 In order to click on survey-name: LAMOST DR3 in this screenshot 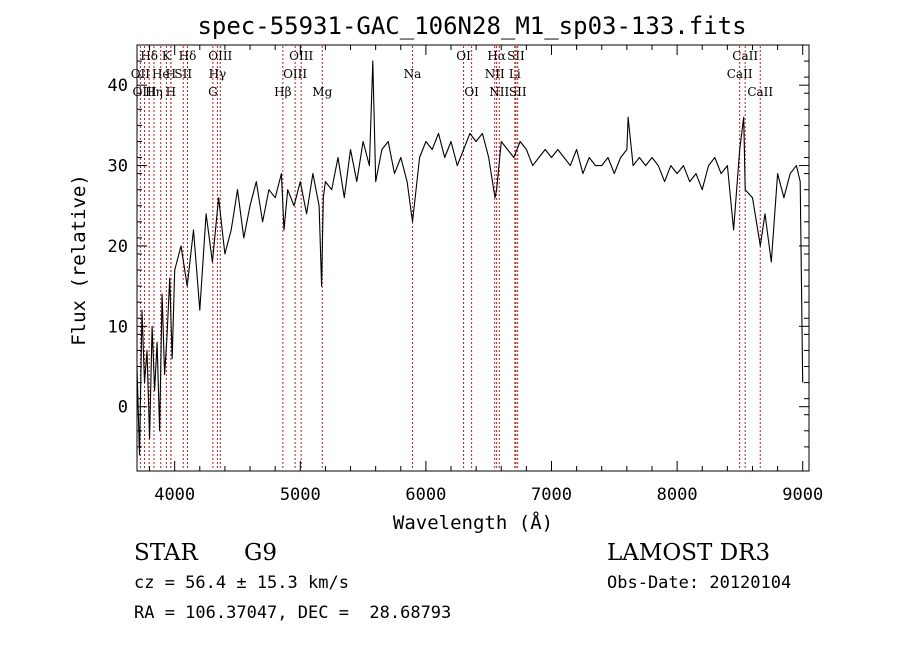, I will do `click(689, 553)`.